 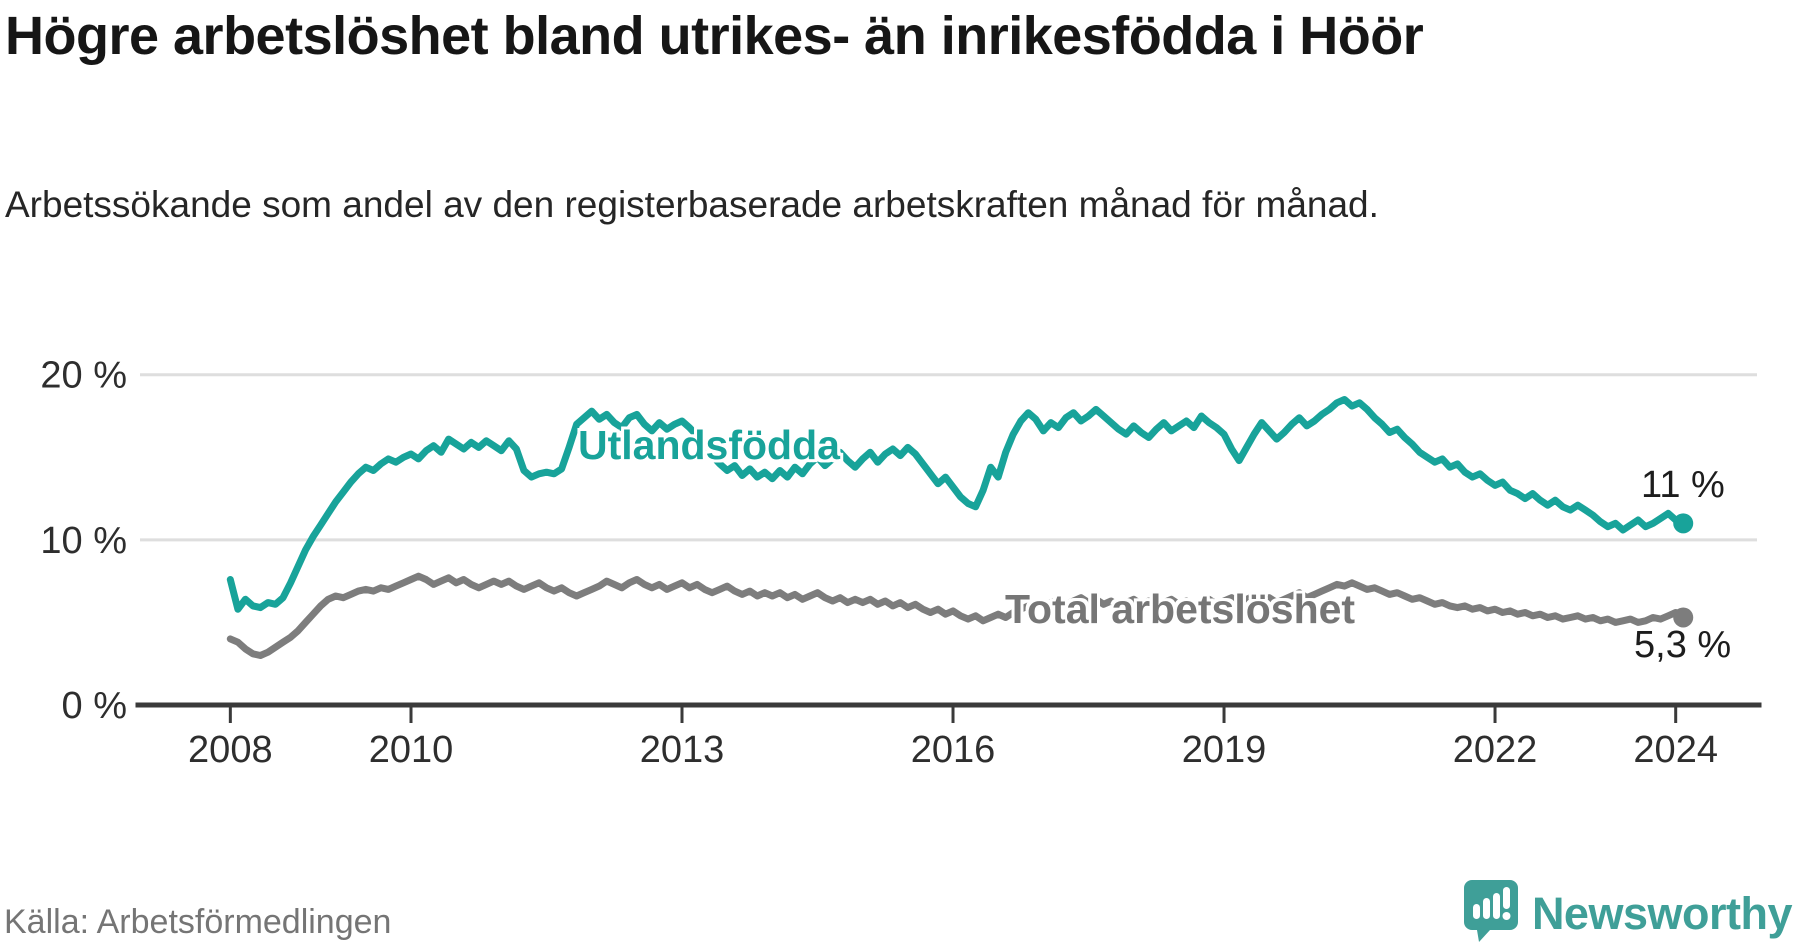 What do you see at coordinates (411, 750) in the screenshot?
I see `svg-text: 2010` at bounding box center [411, 750].